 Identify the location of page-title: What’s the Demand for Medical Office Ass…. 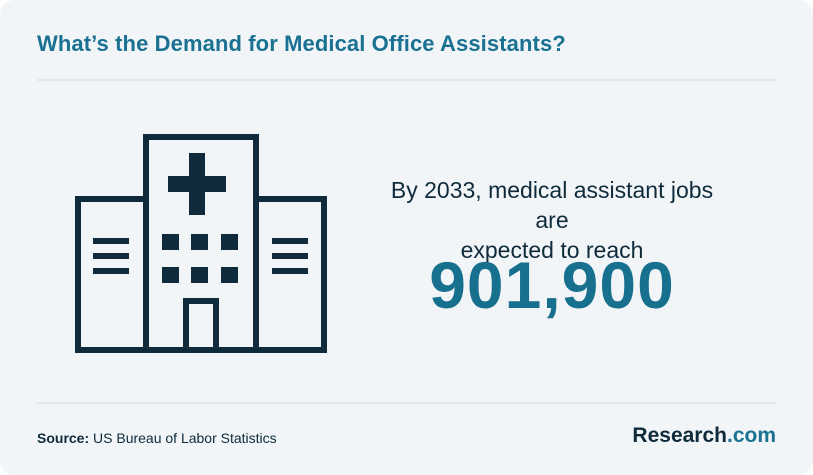
(301, 43).